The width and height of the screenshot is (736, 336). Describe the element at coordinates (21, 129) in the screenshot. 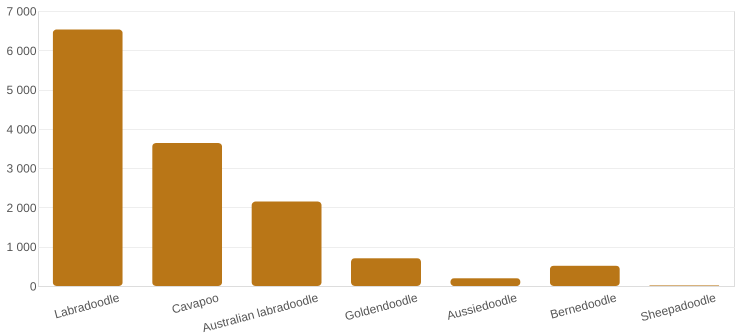

I see `y-tick-label: 4 000` at that location.